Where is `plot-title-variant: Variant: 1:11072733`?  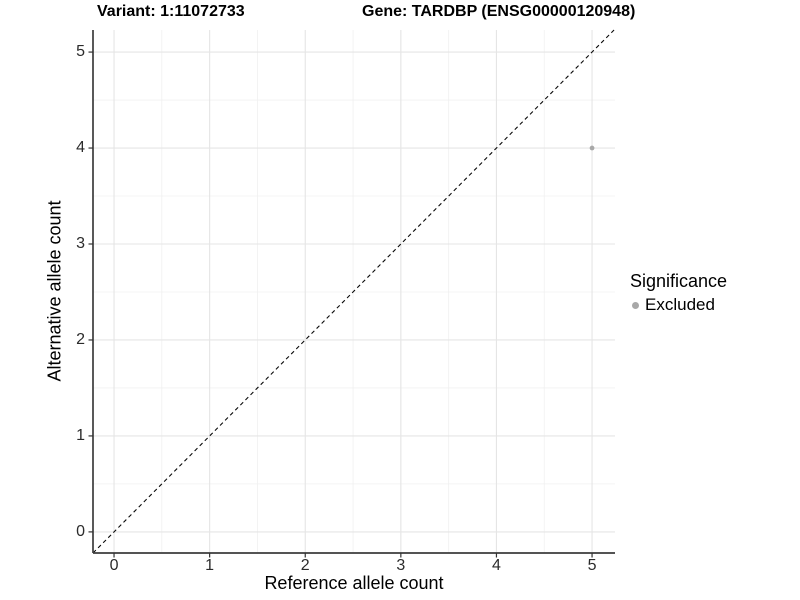 plot-title-variant: Variant: 1:11072733 is located at coordinates (171, 11).